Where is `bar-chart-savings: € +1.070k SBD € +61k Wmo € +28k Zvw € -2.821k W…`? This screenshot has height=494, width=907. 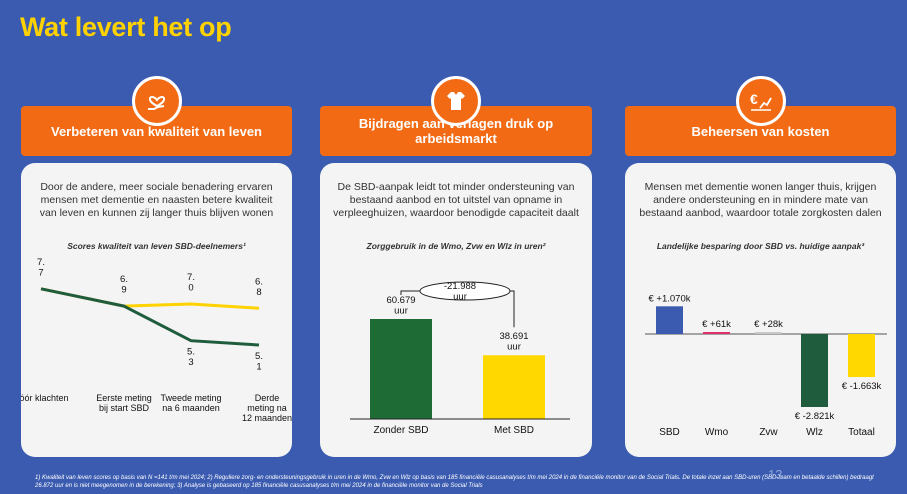
bar-chart-savings: € +1.070k SBD € +61k Wmo € +28k Zvw € -2.821k W… is located at coordinates (766, 365).